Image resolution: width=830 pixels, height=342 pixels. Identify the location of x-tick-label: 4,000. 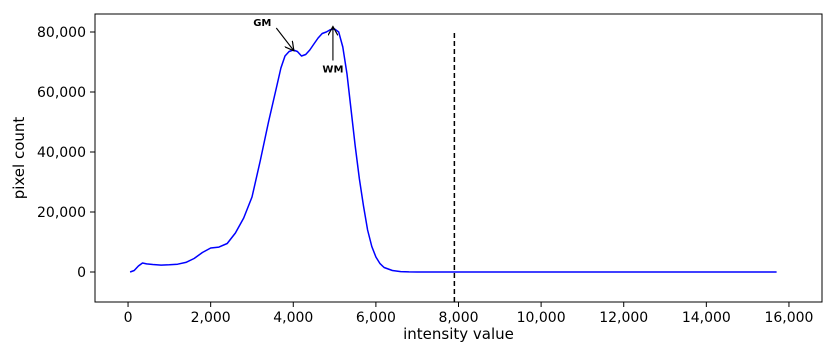
(293, 318).